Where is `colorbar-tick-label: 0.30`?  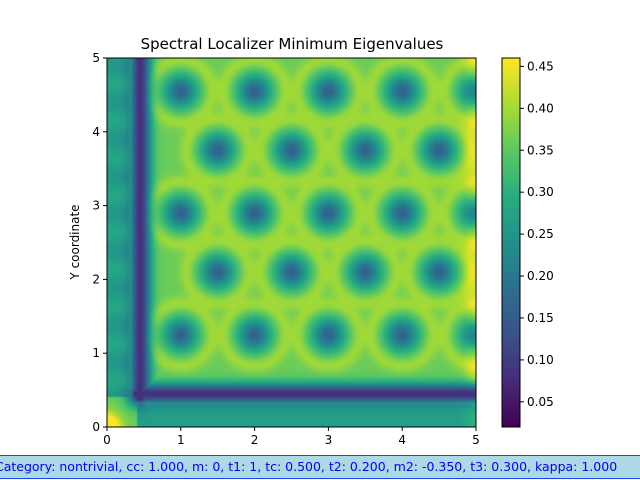 colorbar-tick-label: 0.30 is located at coordinates (540, 192).